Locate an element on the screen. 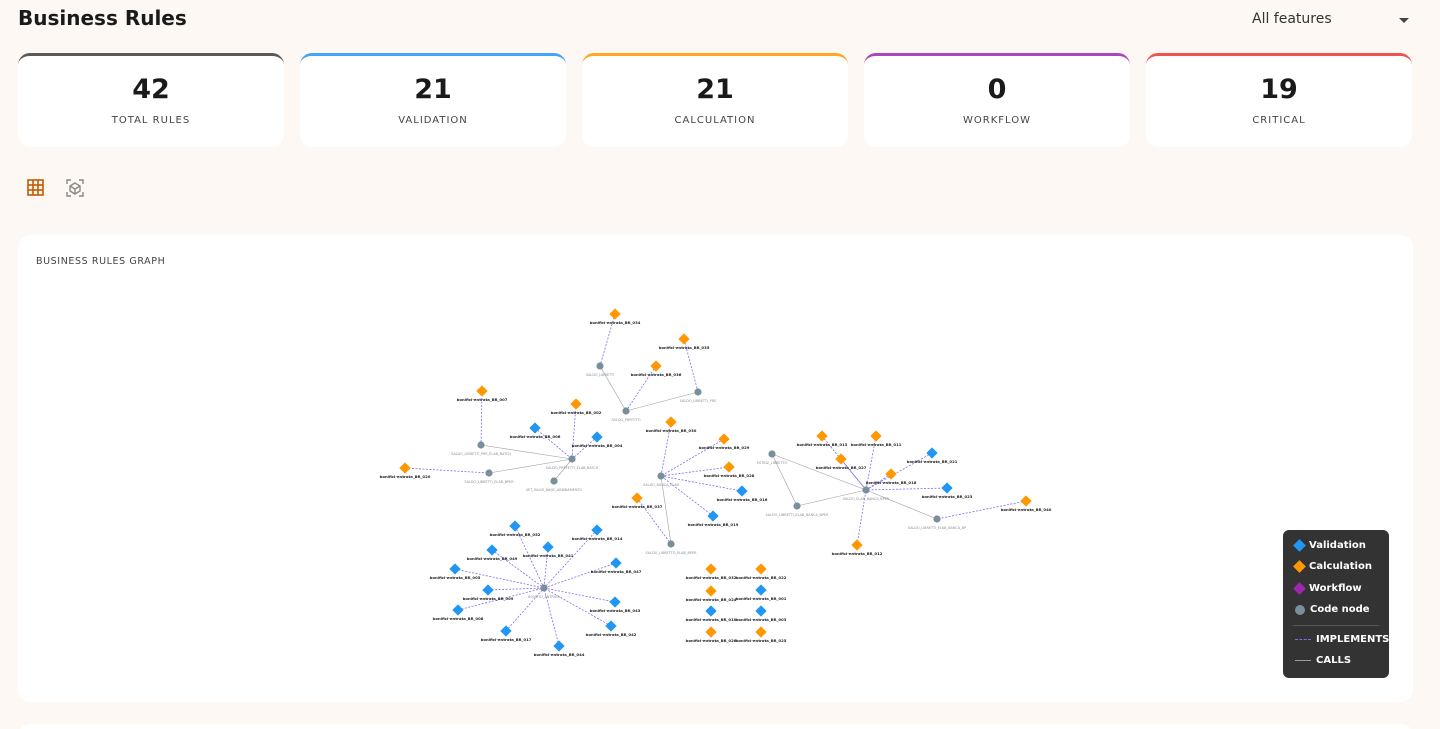 This screenshot has width=1440, height=729. rule-node-label: bonifici-entrata_BR_024 is located at coordinates (711, 599).